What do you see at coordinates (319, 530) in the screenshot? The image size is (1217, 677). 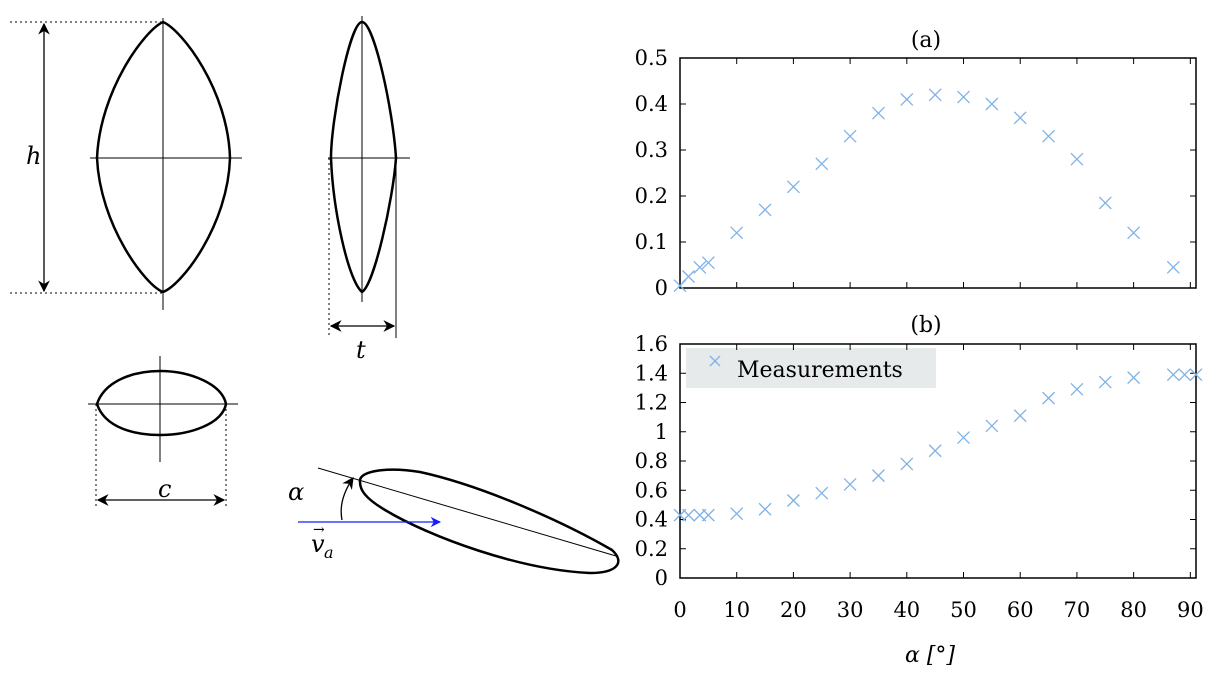 I see `label-velocity-arrow: →` at bounding box center [319, 530].